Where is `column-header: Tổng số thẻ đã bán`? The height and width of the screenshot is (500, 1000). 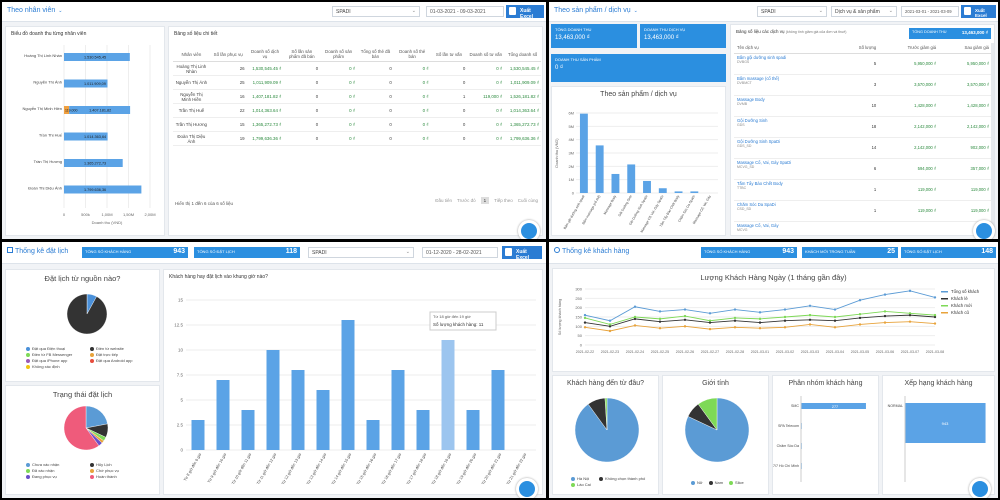 column-header: Tổng số thẻ đã bán is located at coordinates (375, 54).